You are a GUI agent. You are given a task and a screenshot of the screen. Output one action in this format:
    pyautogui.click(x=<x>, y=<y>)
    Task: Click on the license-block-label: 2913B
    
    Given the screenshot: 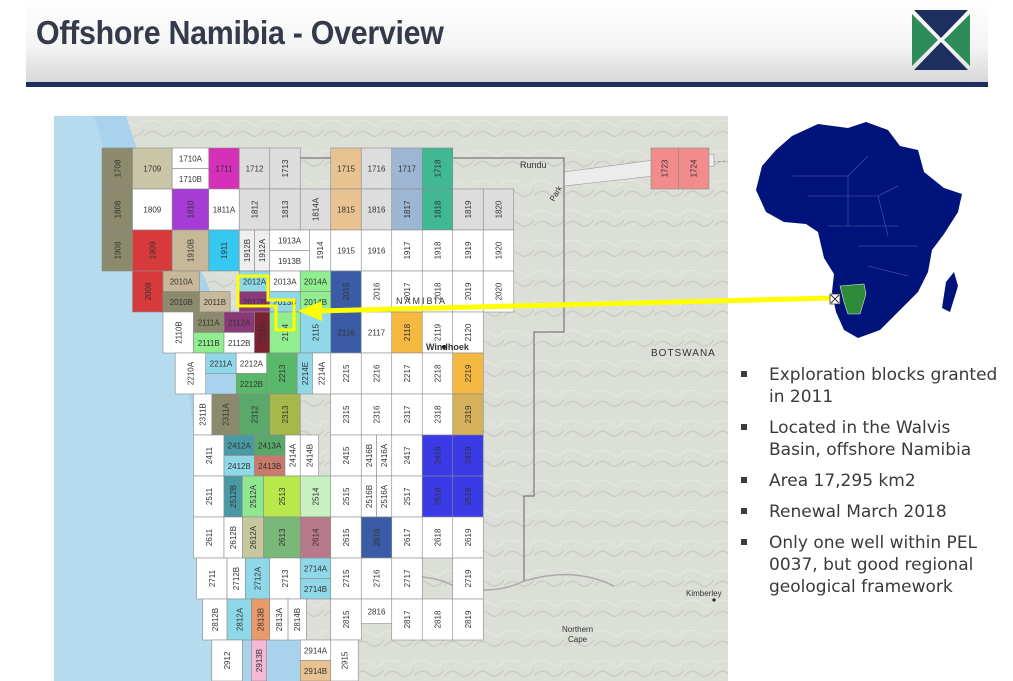 What is the action you would take?
    pyautogui.click(x=259, y=660)
    